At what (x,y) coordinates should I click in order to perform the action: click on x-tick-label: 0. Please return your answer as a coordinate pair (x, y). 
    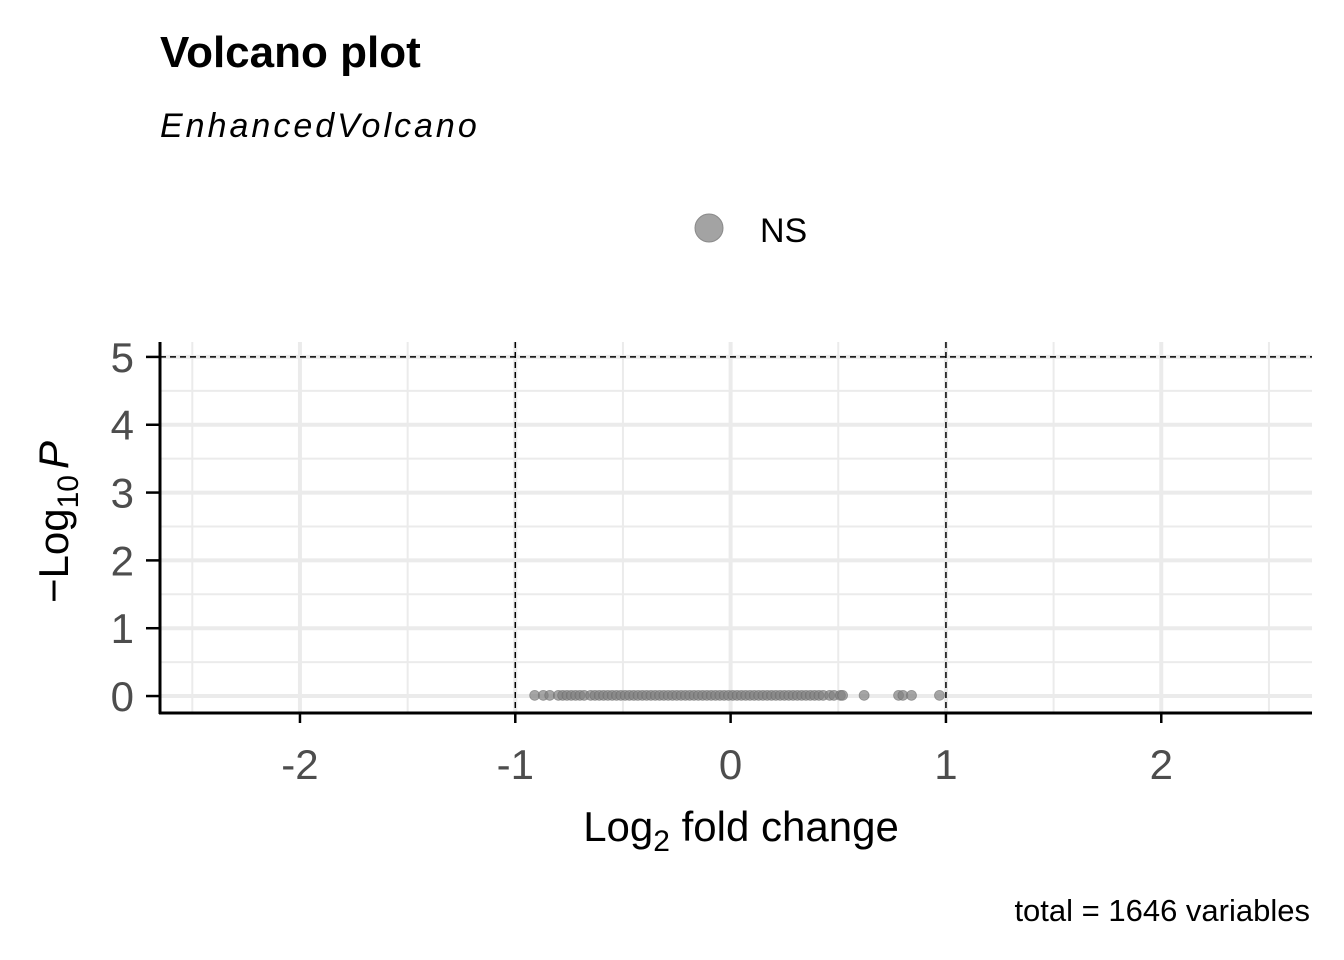
    Looking at the image, I should click on (730, 764).